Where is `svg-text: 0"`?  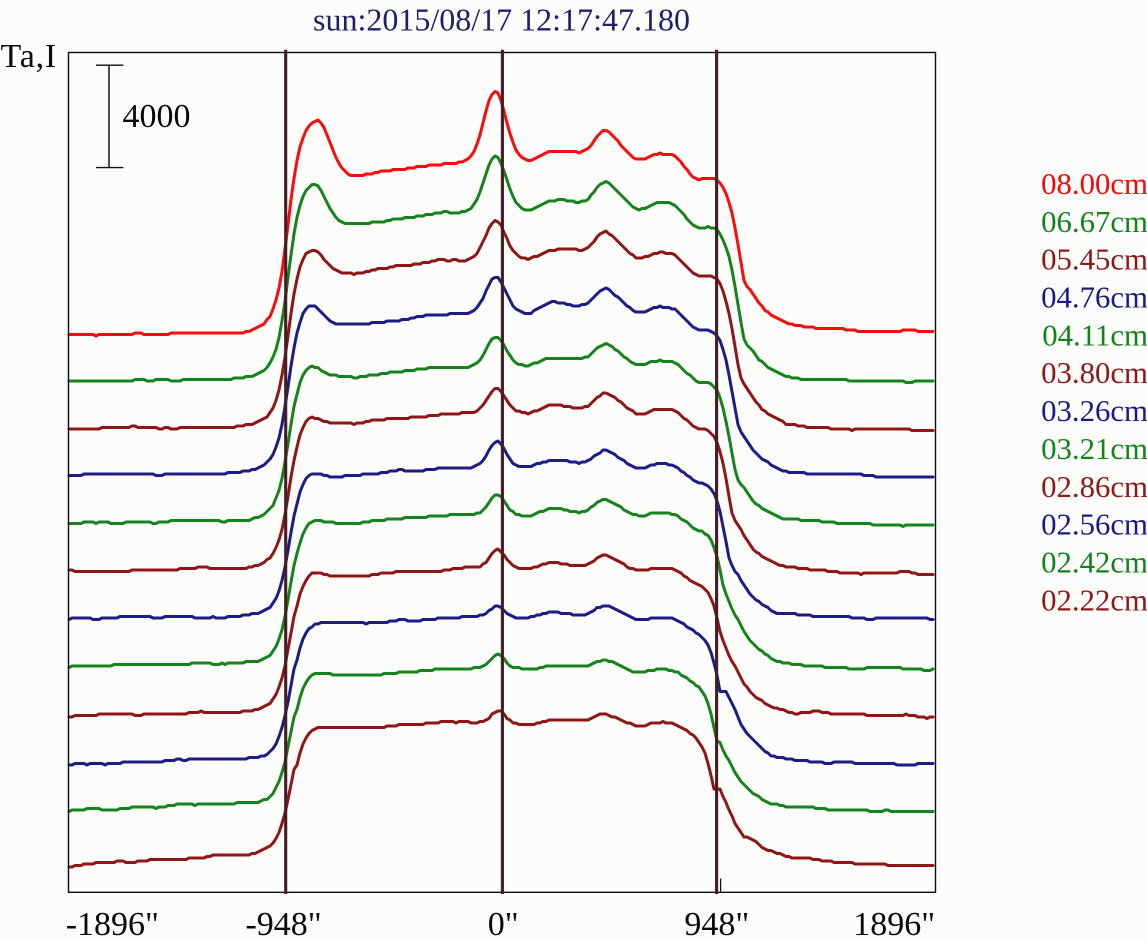 svg-text: 0" is located at coordinates (503, 923).